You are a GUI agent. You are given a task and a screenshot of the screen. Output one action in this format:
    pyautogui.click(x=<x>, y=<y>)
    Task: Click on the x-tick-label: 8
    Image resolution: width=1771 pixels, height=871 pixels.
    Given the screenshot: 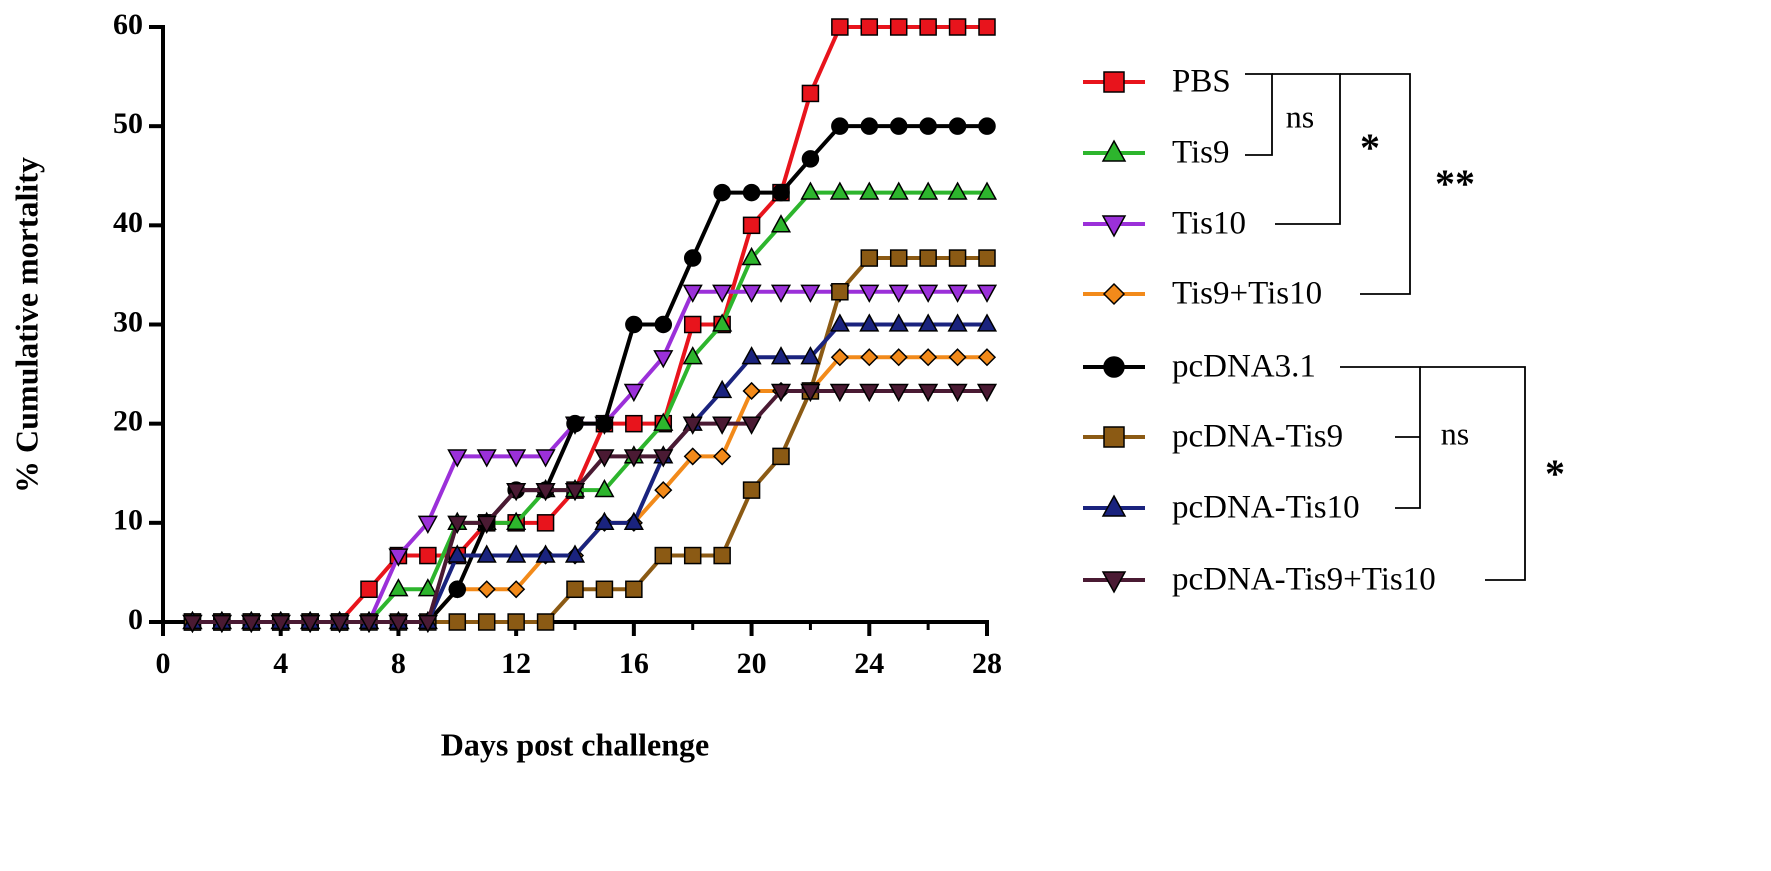 What is the action you would take?
    pyautogui.click(x=398, y=663)
    